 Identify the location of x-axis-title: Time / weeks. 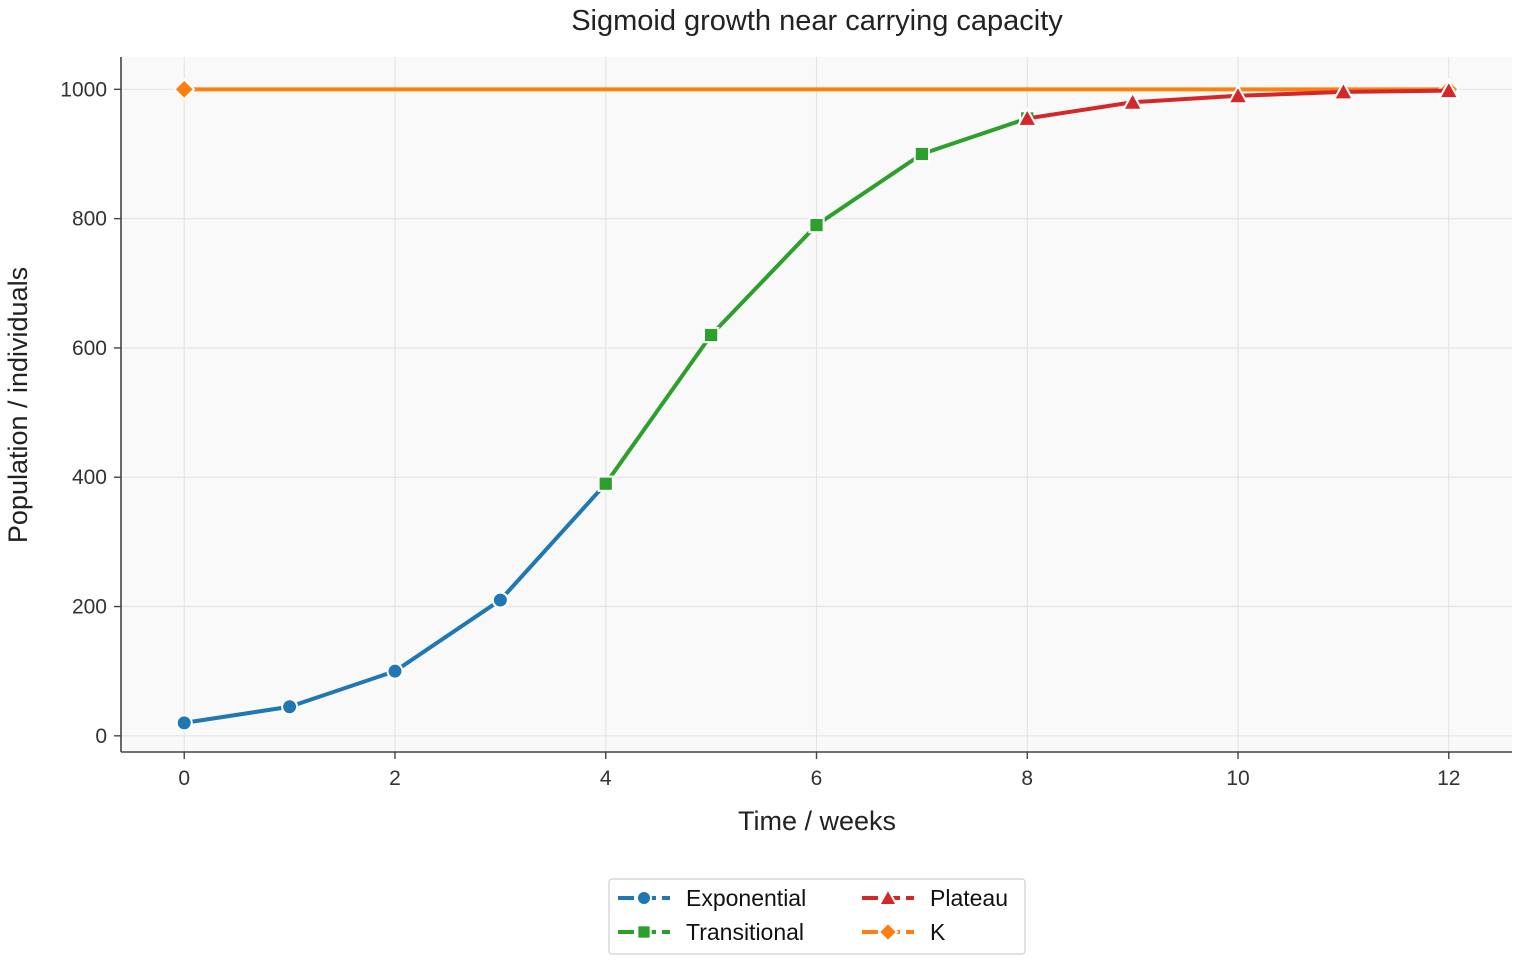
(817, 821).